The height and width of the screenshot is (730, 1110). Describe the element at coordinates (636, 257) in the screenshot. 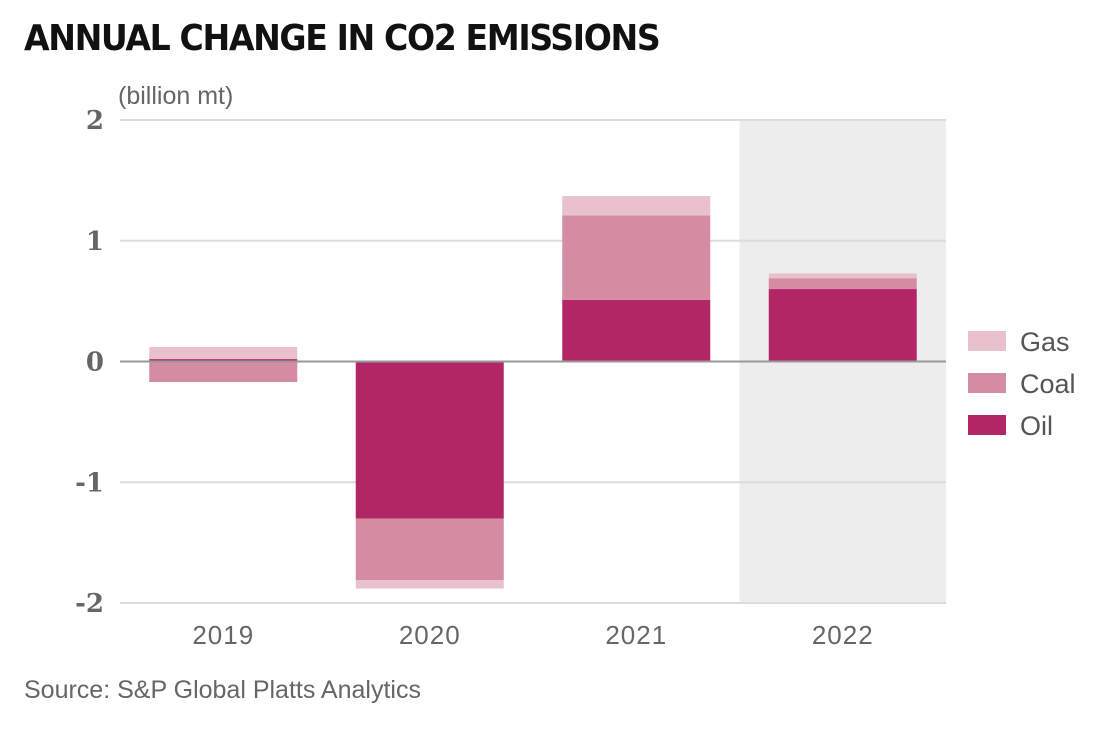

I see `bar-coal-2021` at that location.